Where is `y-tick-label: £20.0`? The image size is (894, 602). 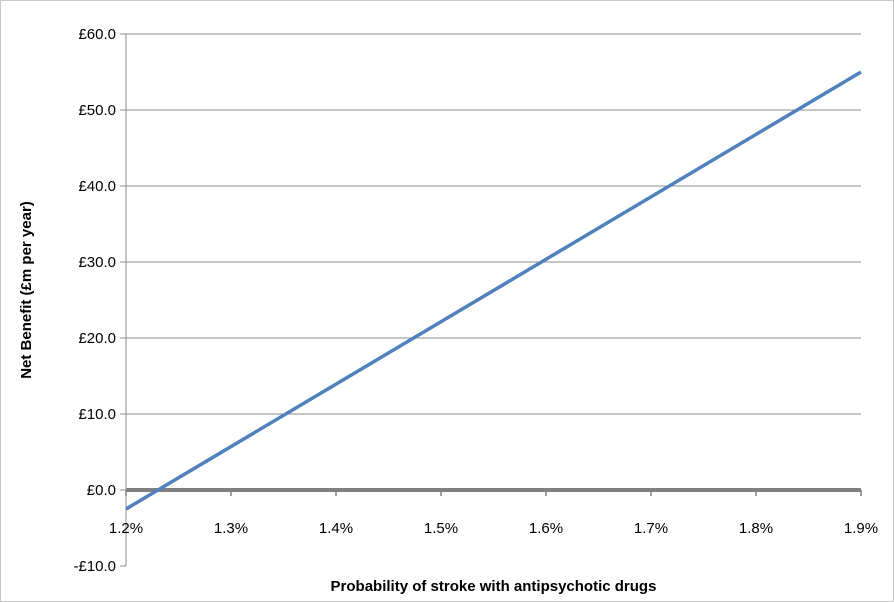 y-tick-label: £20.0 is located at coordinates (97, 338).